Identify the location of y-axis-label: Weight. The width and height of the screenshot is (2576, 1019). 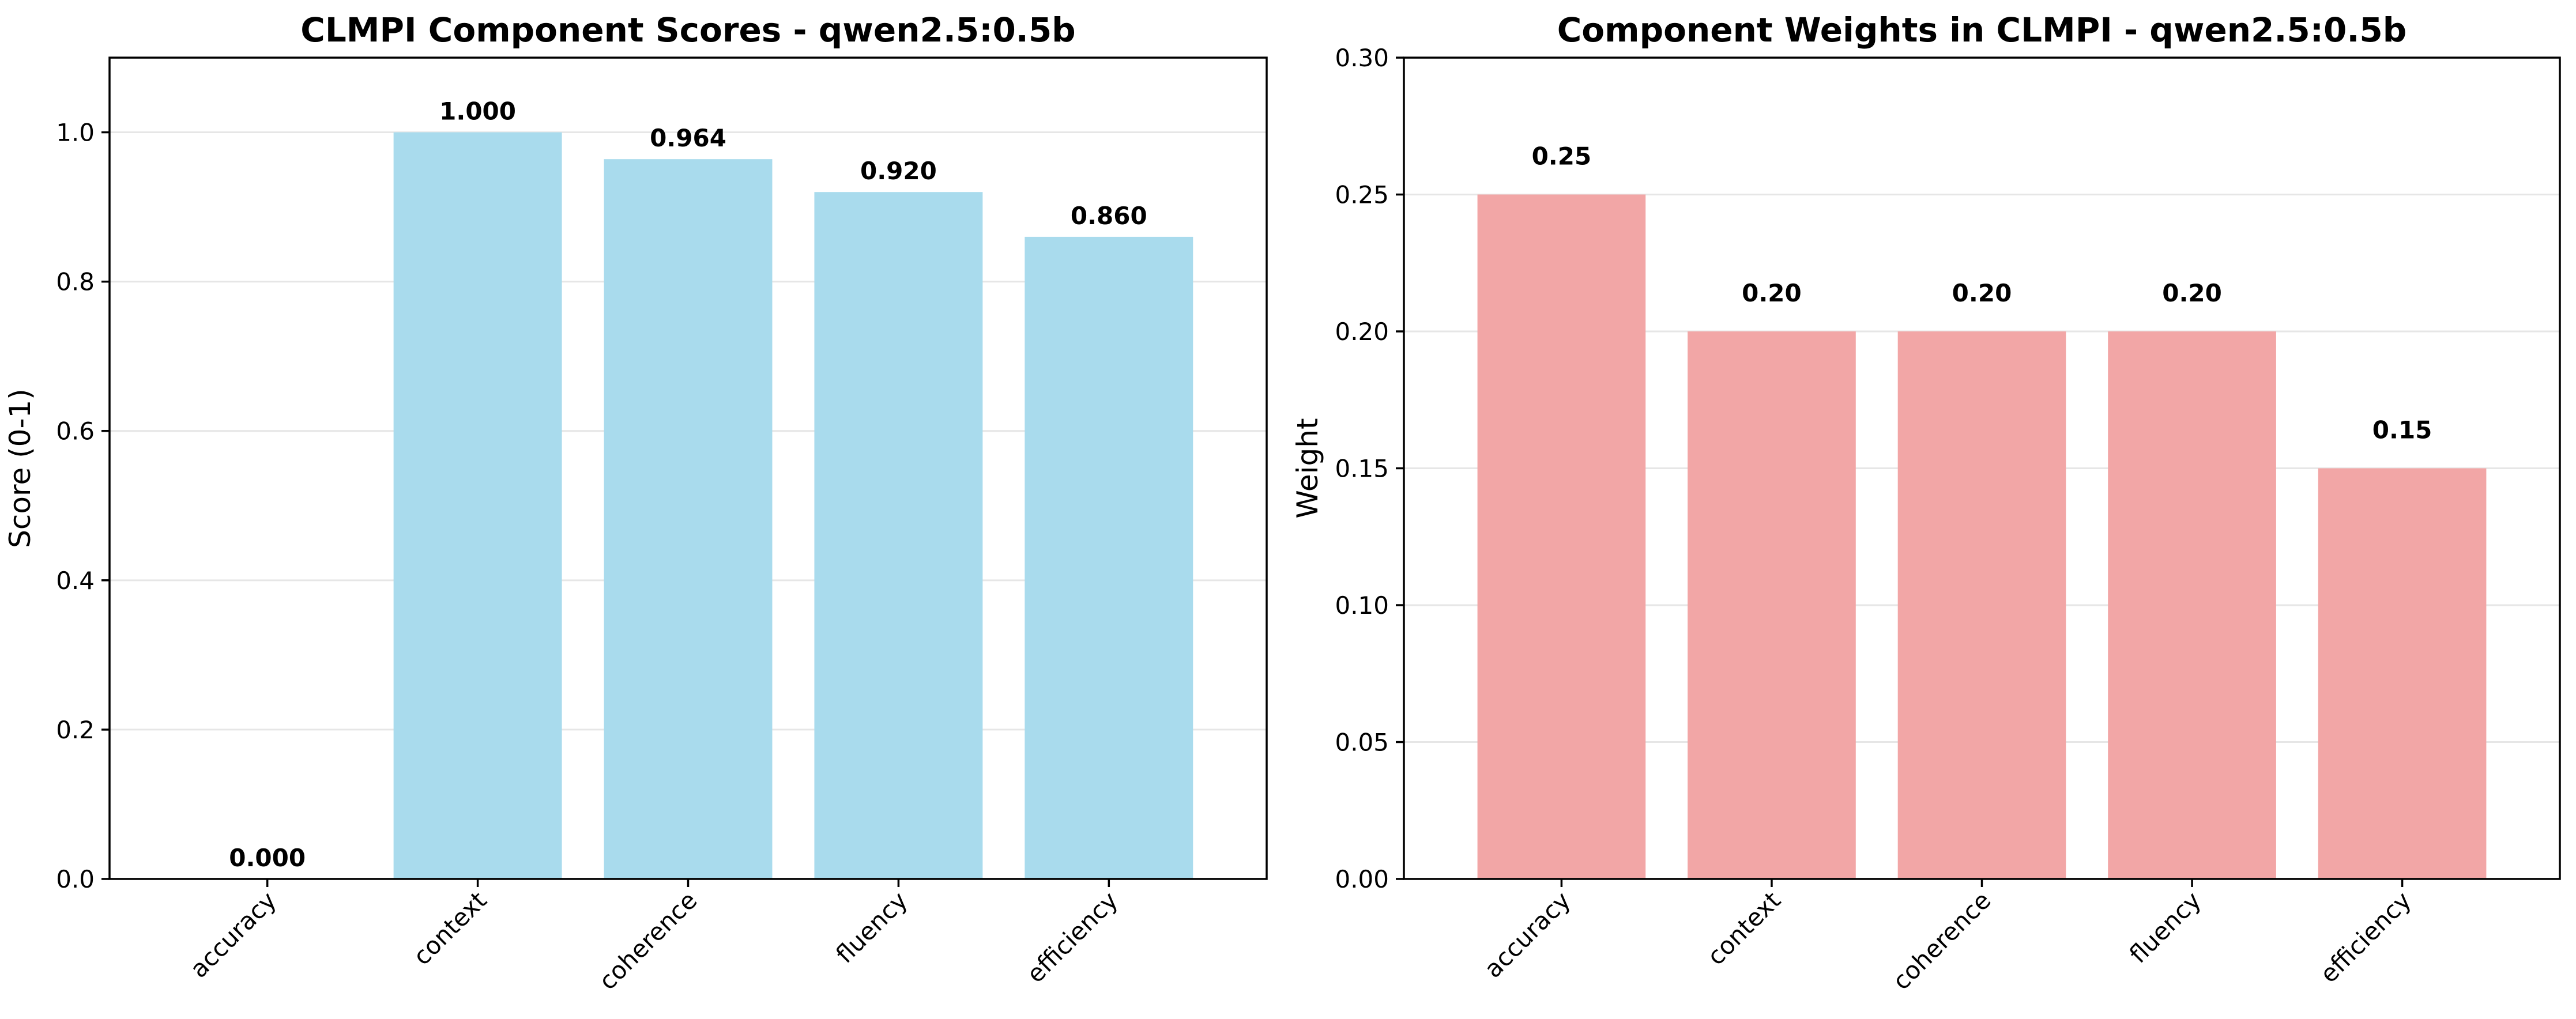
(1307, 468).